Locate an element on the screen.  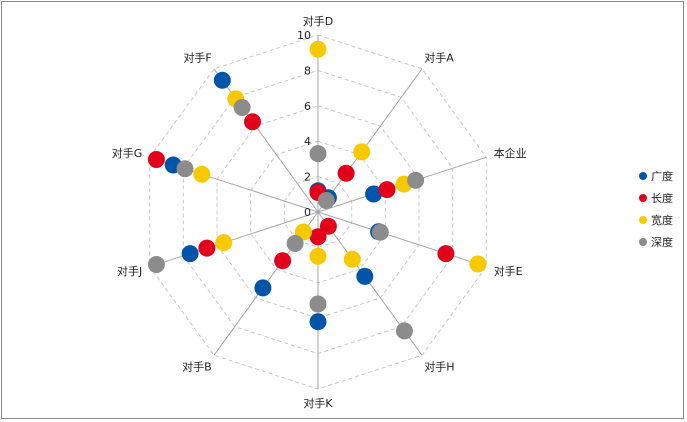
legend-item: 长度 is located at coordinates (656, 198).